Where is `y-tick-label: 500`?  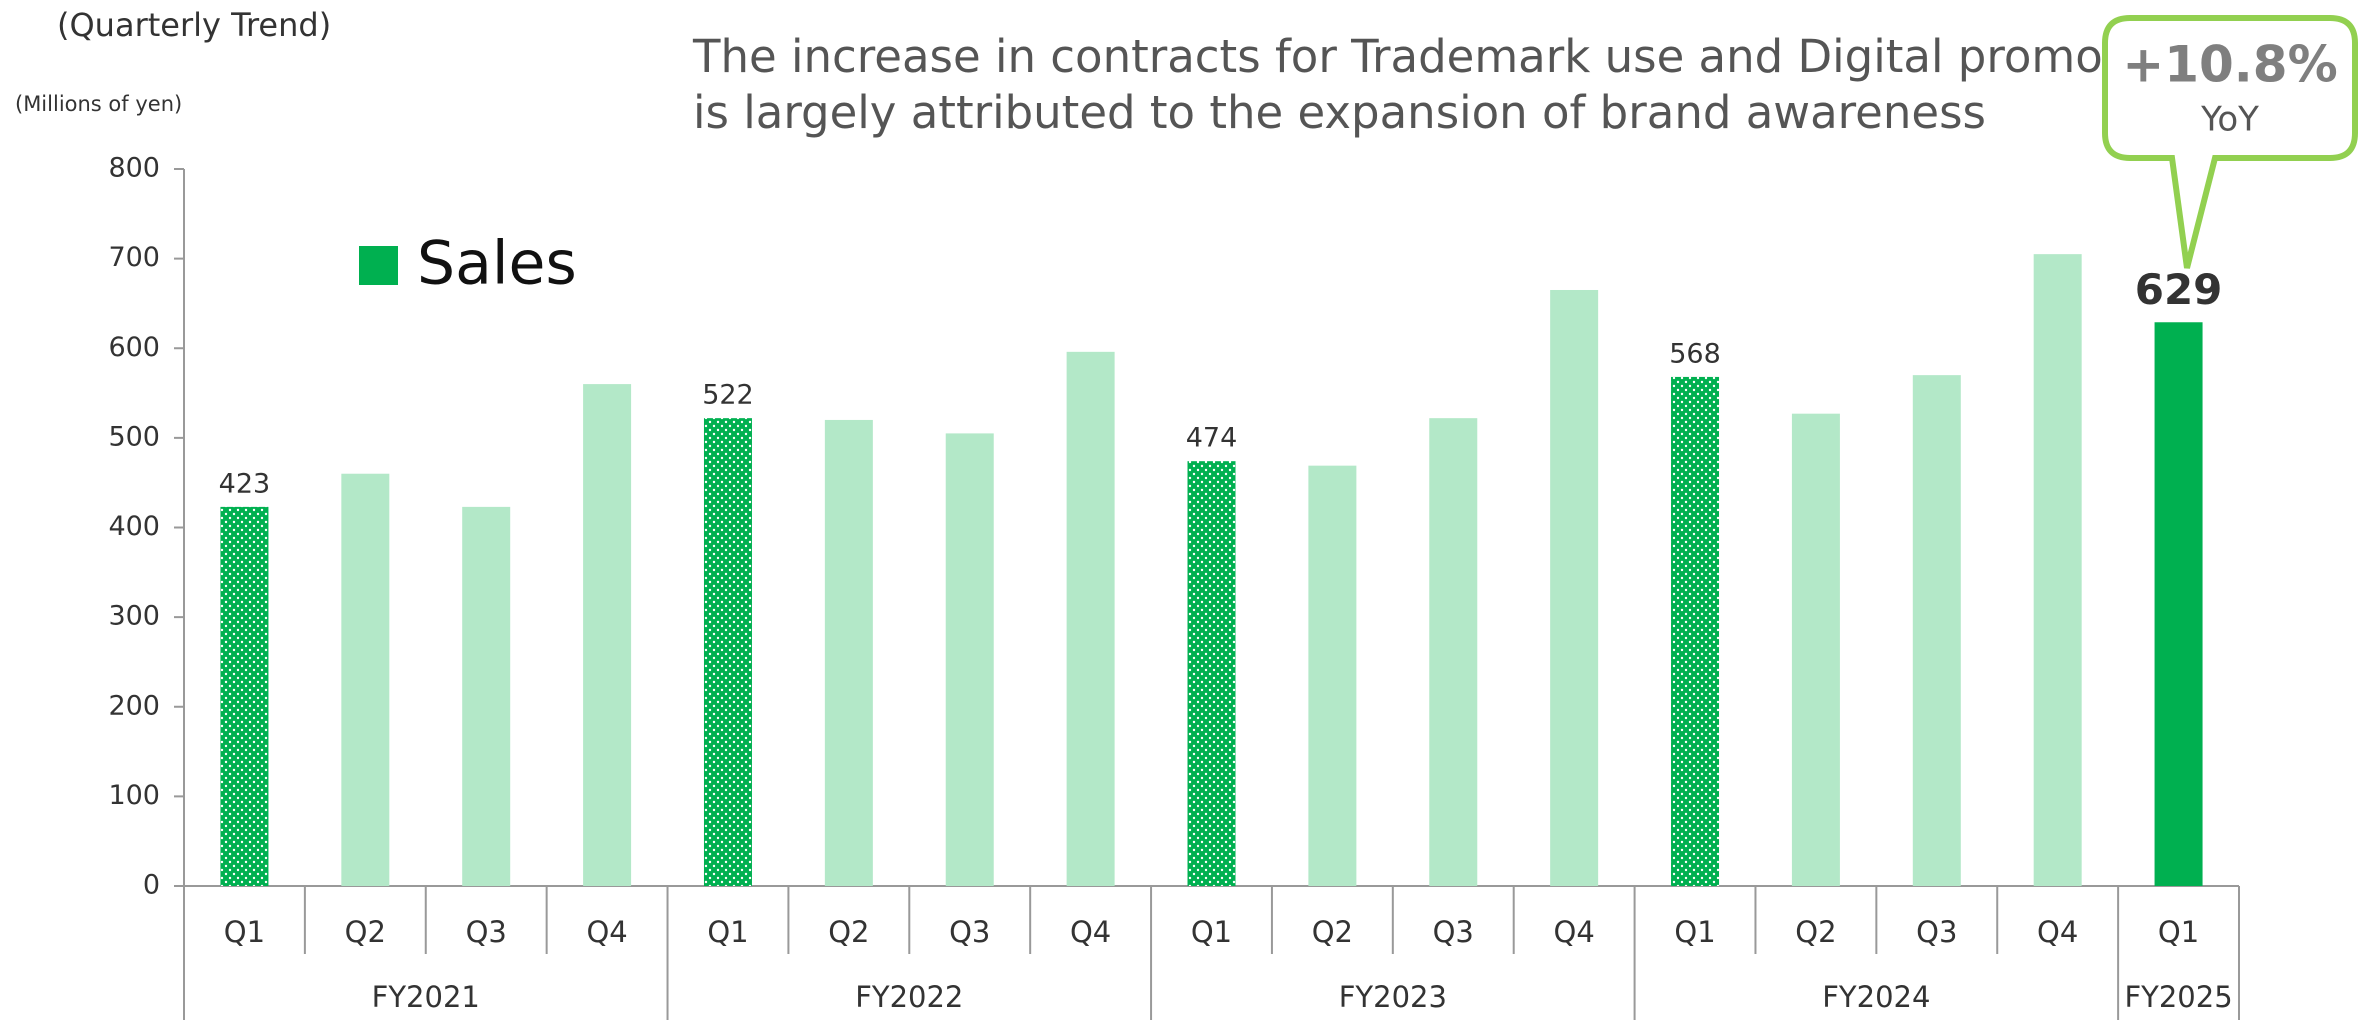
y-tick-label: 500 is located at coordinates (134, 436).